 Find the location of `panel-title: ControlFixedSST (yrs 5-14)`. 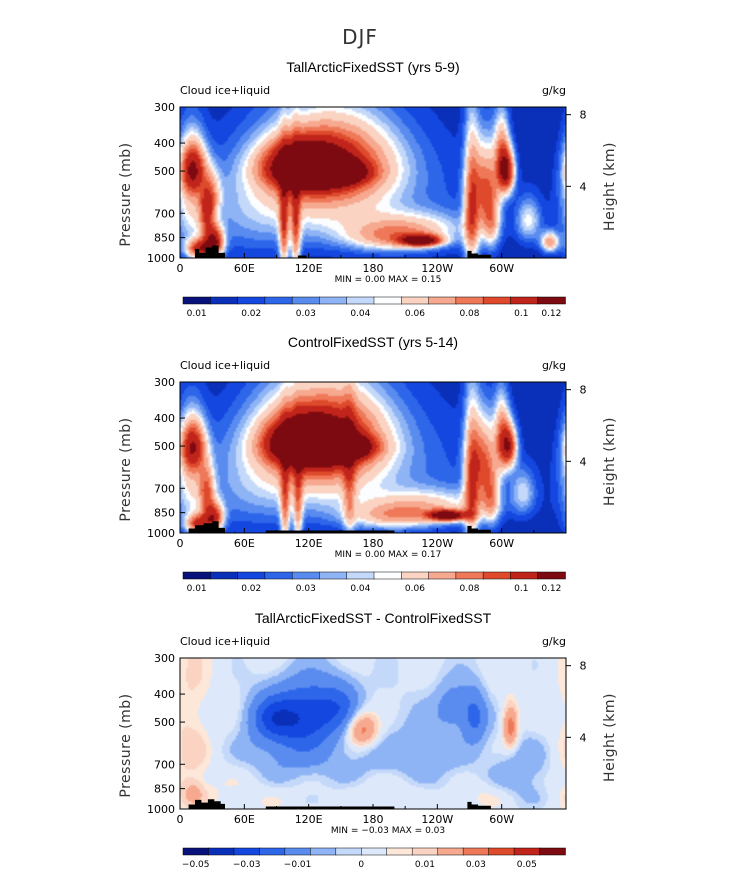

panel-title: ControlFixedSST (yrs 5-14) is located at coordinates (373, 342).